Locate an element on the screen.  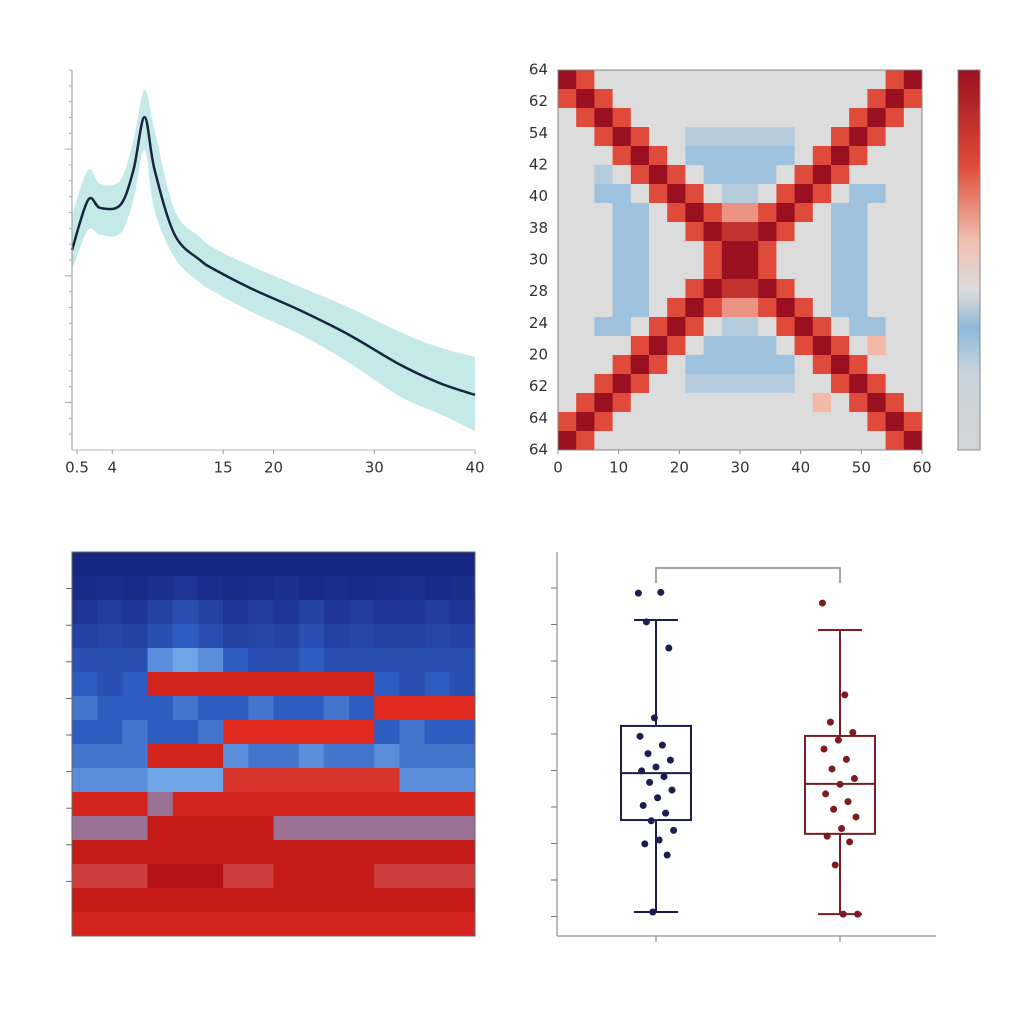
colorbar is located at coordinates (969, 260).